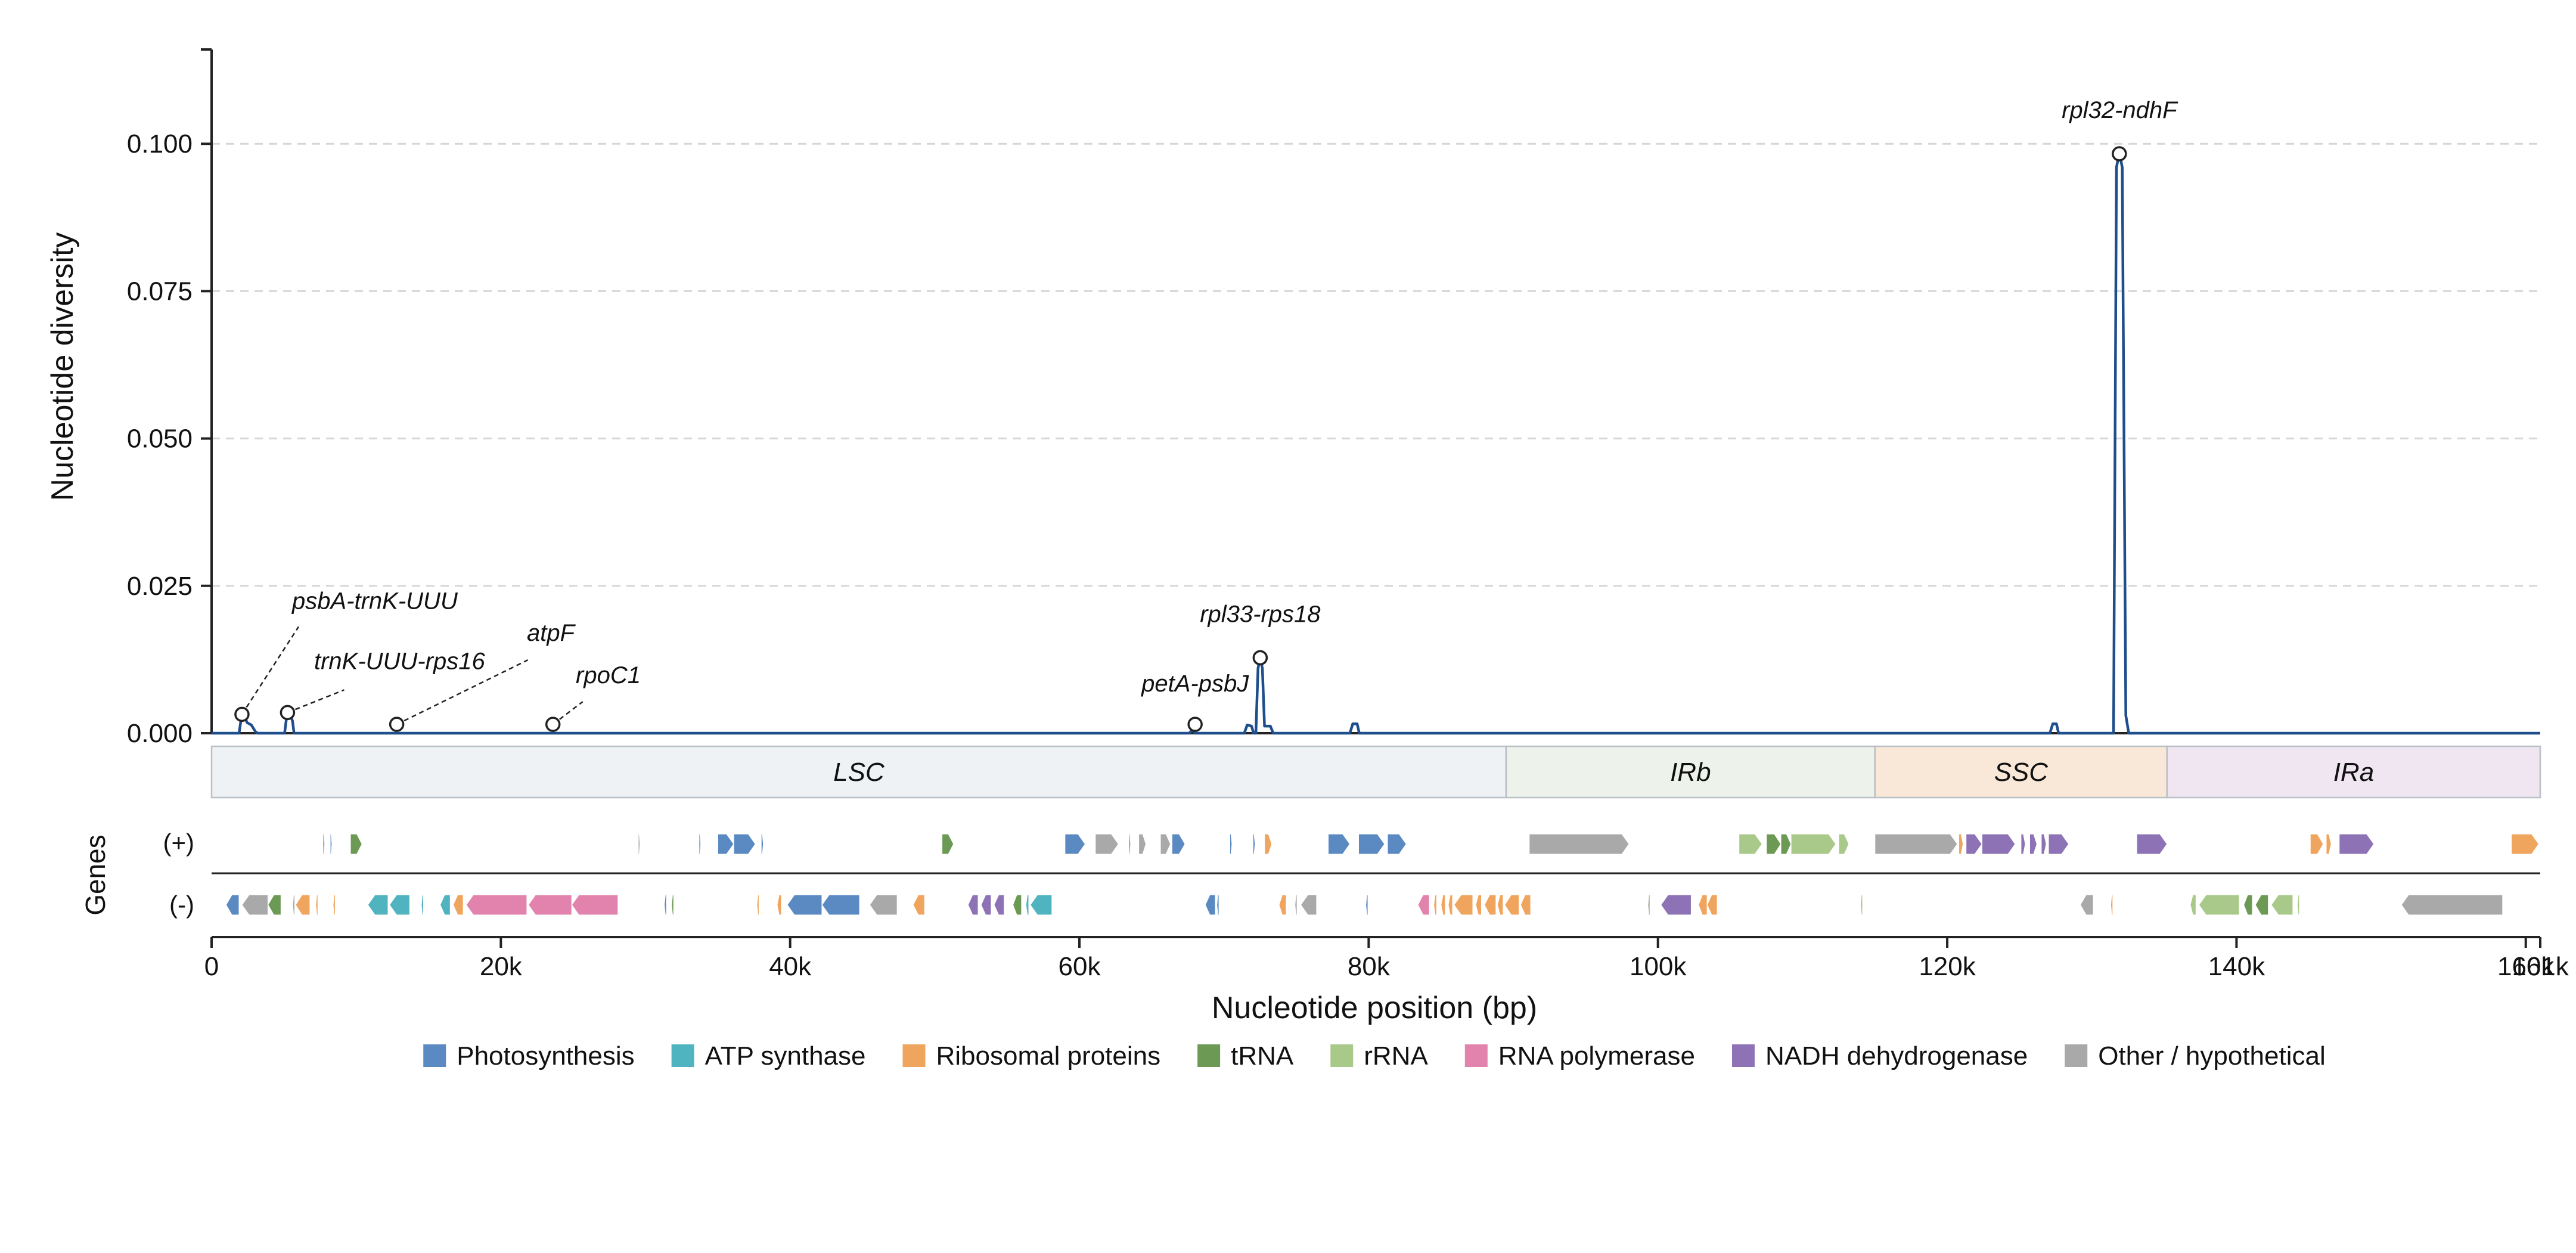 The height and width of the screenshot is (1253, 2576). I want to click on annotation-label: trnK-UUU-rps16, so click(400, 661).